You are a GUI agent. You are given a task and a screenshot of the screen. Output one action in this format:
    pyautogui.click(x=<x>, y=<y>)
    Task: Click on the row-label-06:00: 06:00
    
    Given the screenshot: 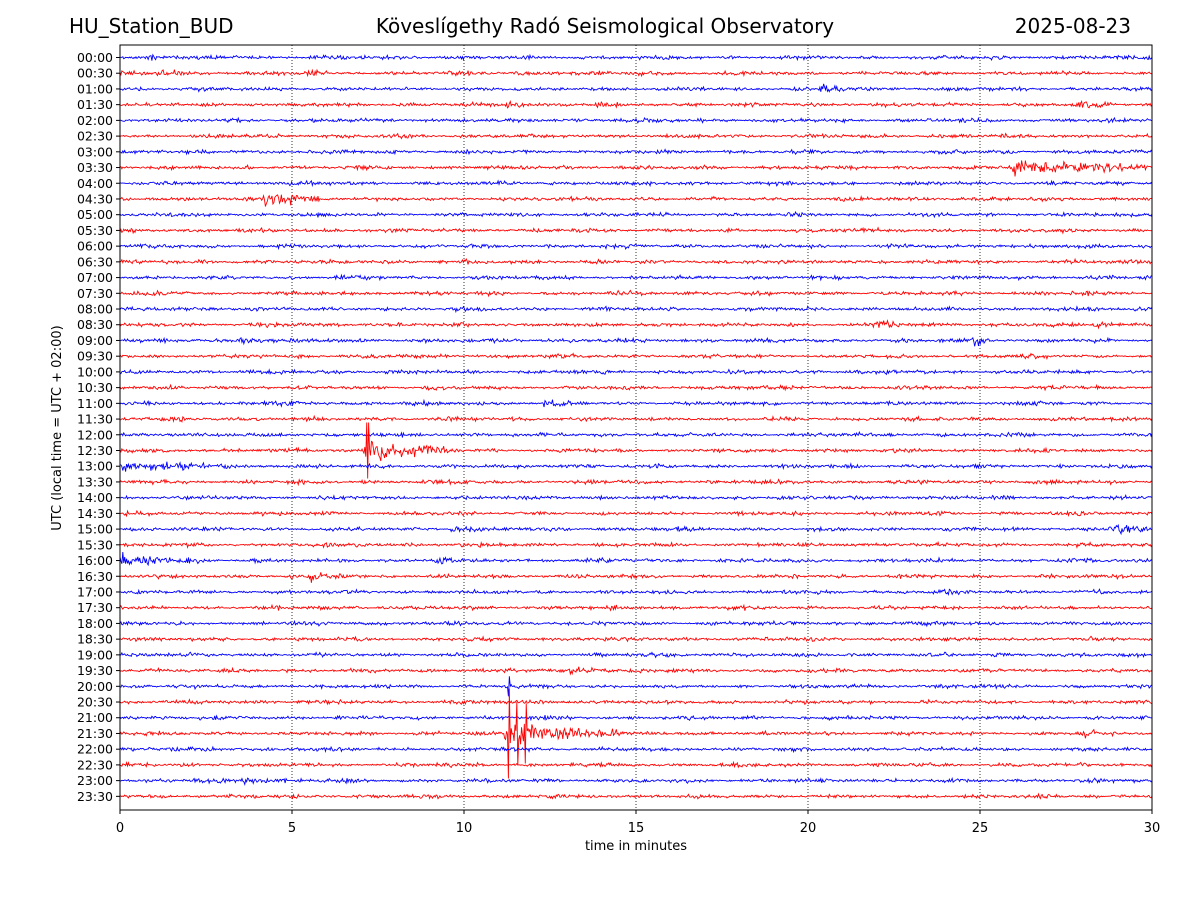 What is the action you would take?
    pyautogui.click(x=95, y=246)
    